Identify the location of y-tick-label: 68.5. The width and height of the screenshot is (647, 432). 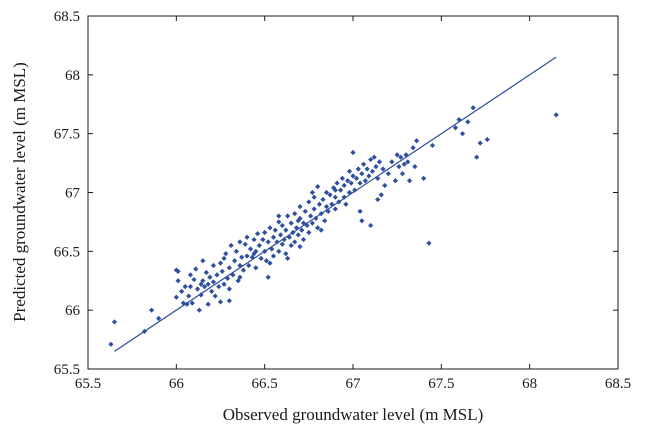
(67, 17).